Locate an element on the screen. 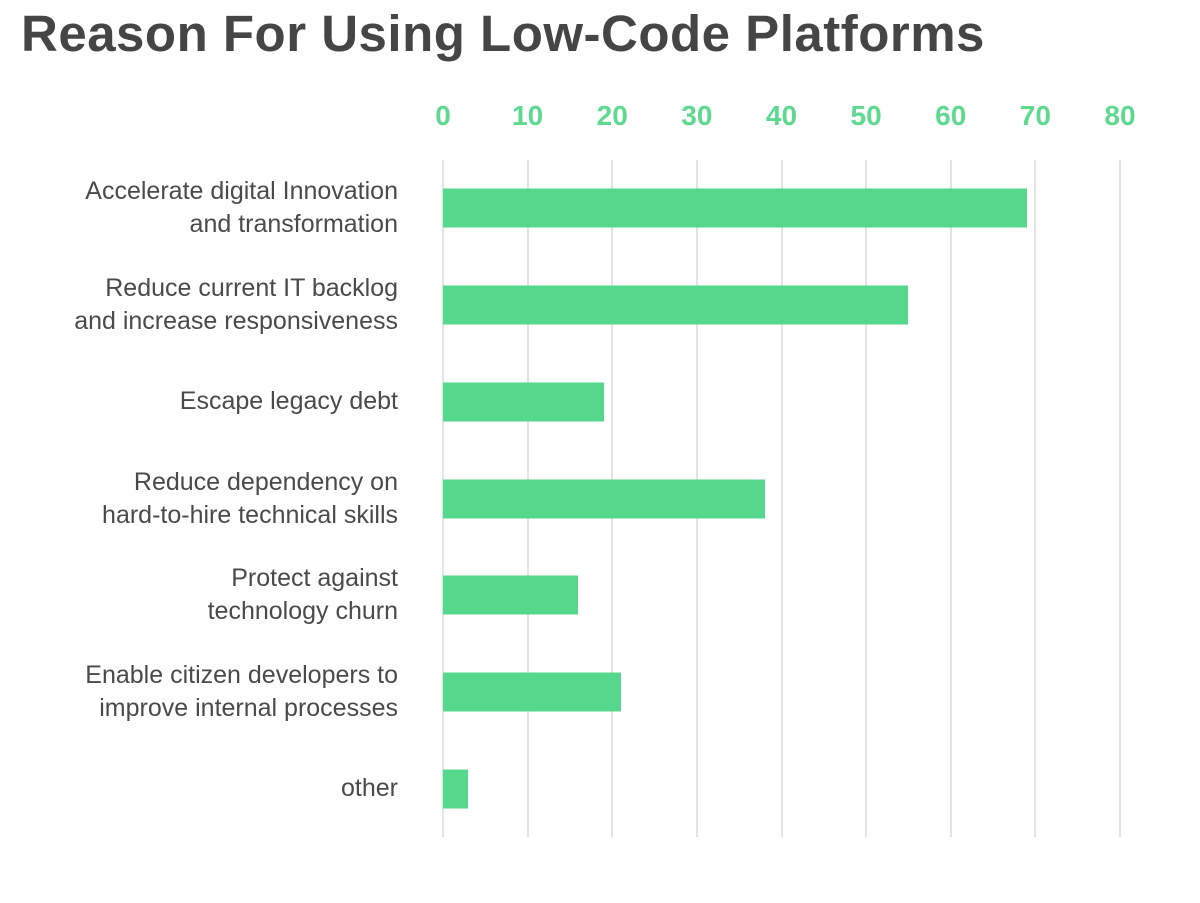 The height and width of the screenshot is (903, 1200). x-tick-label-20: 20 is located at coordinates (612, 115).